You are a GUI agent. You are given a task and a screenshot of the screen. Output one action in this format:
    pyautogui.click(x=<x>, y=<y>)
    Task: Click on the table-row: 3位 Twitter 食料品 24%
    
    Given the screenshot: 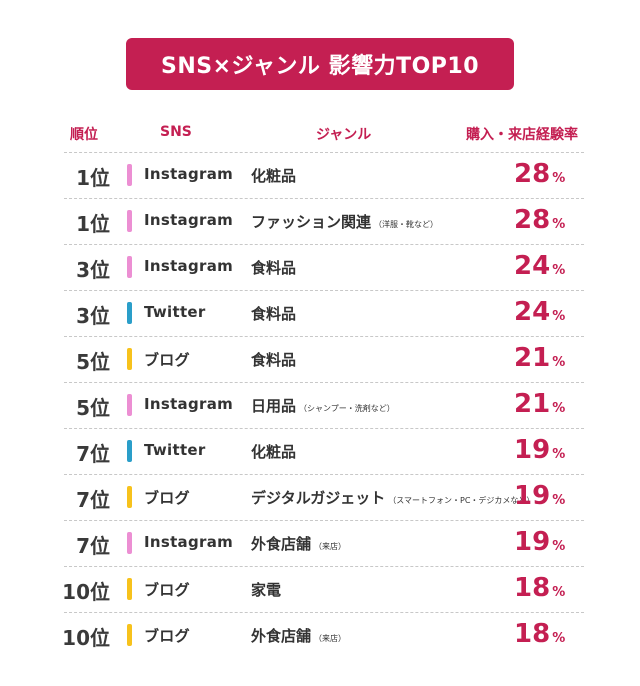 What is the action you would take?
    pyautogui.click(x=320, y=313)
    